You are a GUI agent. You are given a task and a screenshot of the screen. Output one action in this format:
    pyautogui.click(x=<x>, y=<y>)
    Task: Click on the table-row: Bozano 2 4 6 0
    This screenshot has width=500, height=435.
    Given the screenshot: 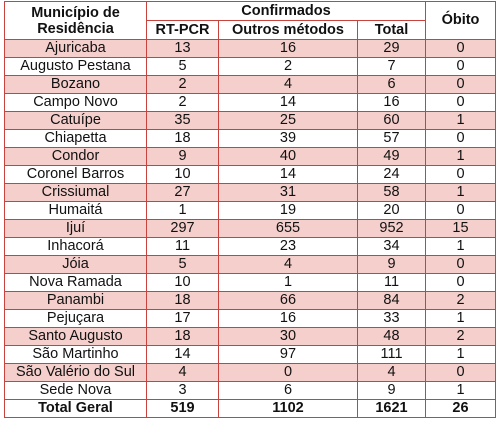 What is the action you would take?
    pyautogui.click(x=250, y=84)
    